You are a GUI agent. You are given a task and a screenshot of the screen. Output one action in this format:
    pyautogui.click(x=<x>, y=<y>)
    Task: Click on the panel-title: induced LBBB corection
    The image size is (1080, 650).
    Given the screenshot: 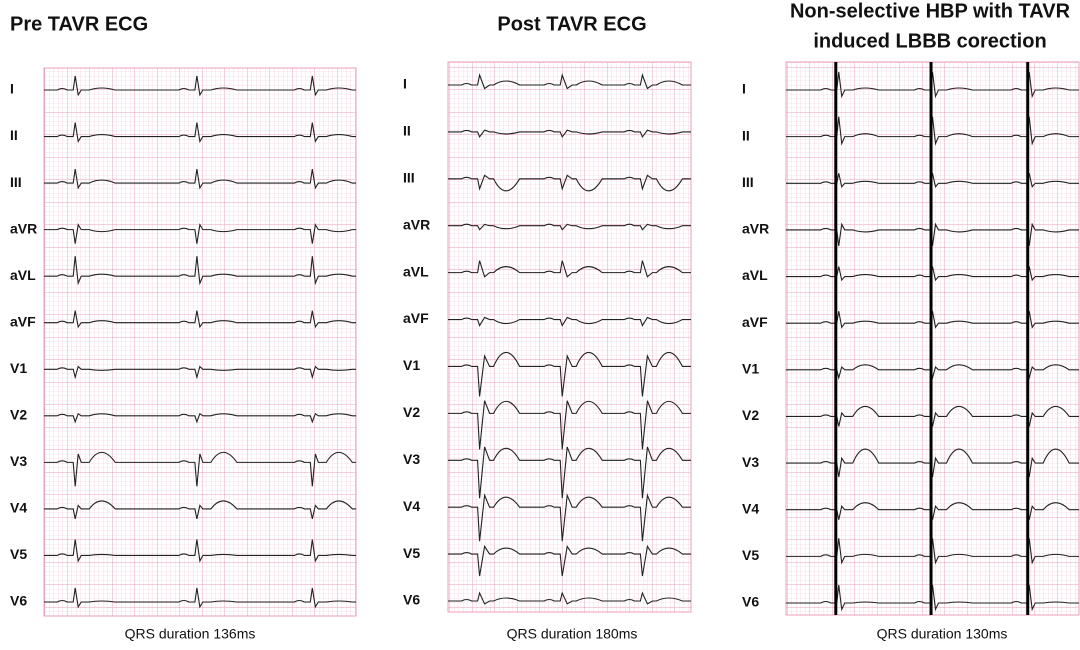 What is the action you would take?
    pyautogui.click(x=929, y=41)
    